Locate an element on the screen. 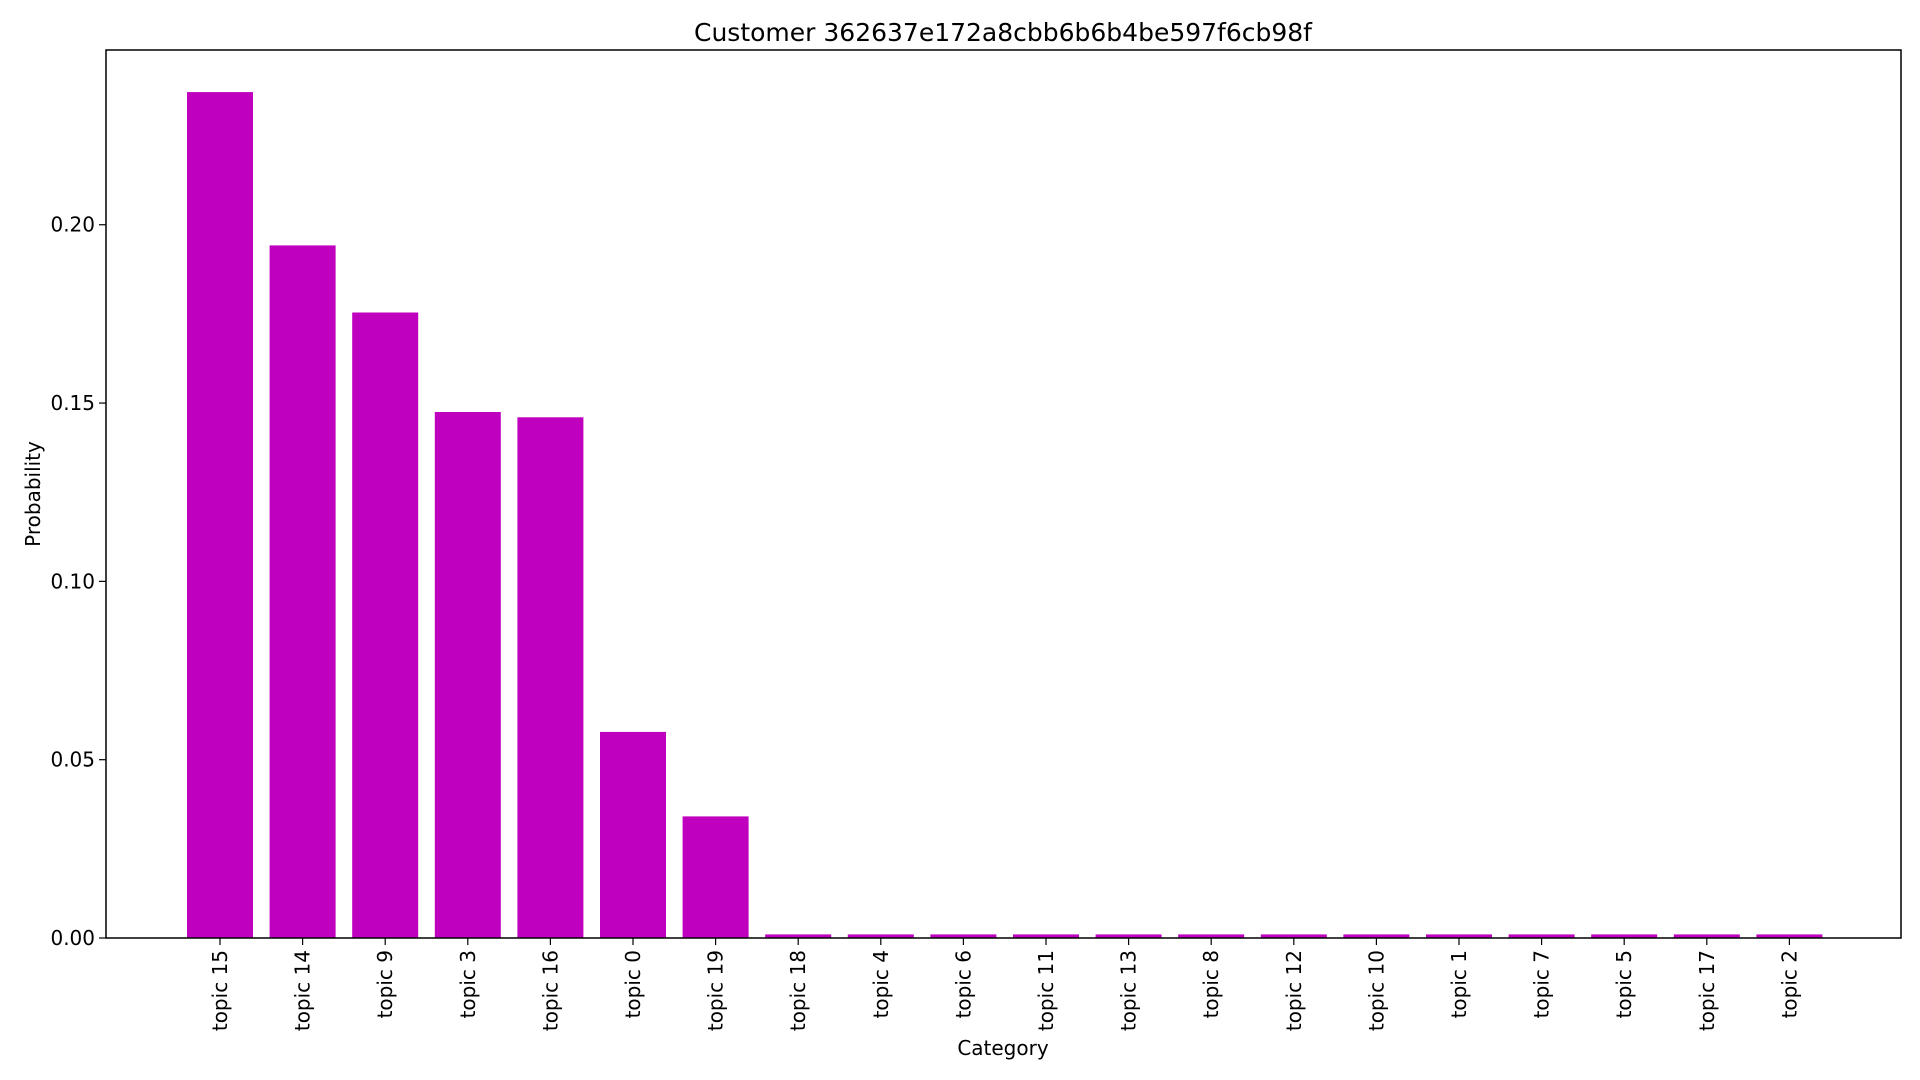  x-tick-label: topic 1 is located at coordinates (1459, 984).